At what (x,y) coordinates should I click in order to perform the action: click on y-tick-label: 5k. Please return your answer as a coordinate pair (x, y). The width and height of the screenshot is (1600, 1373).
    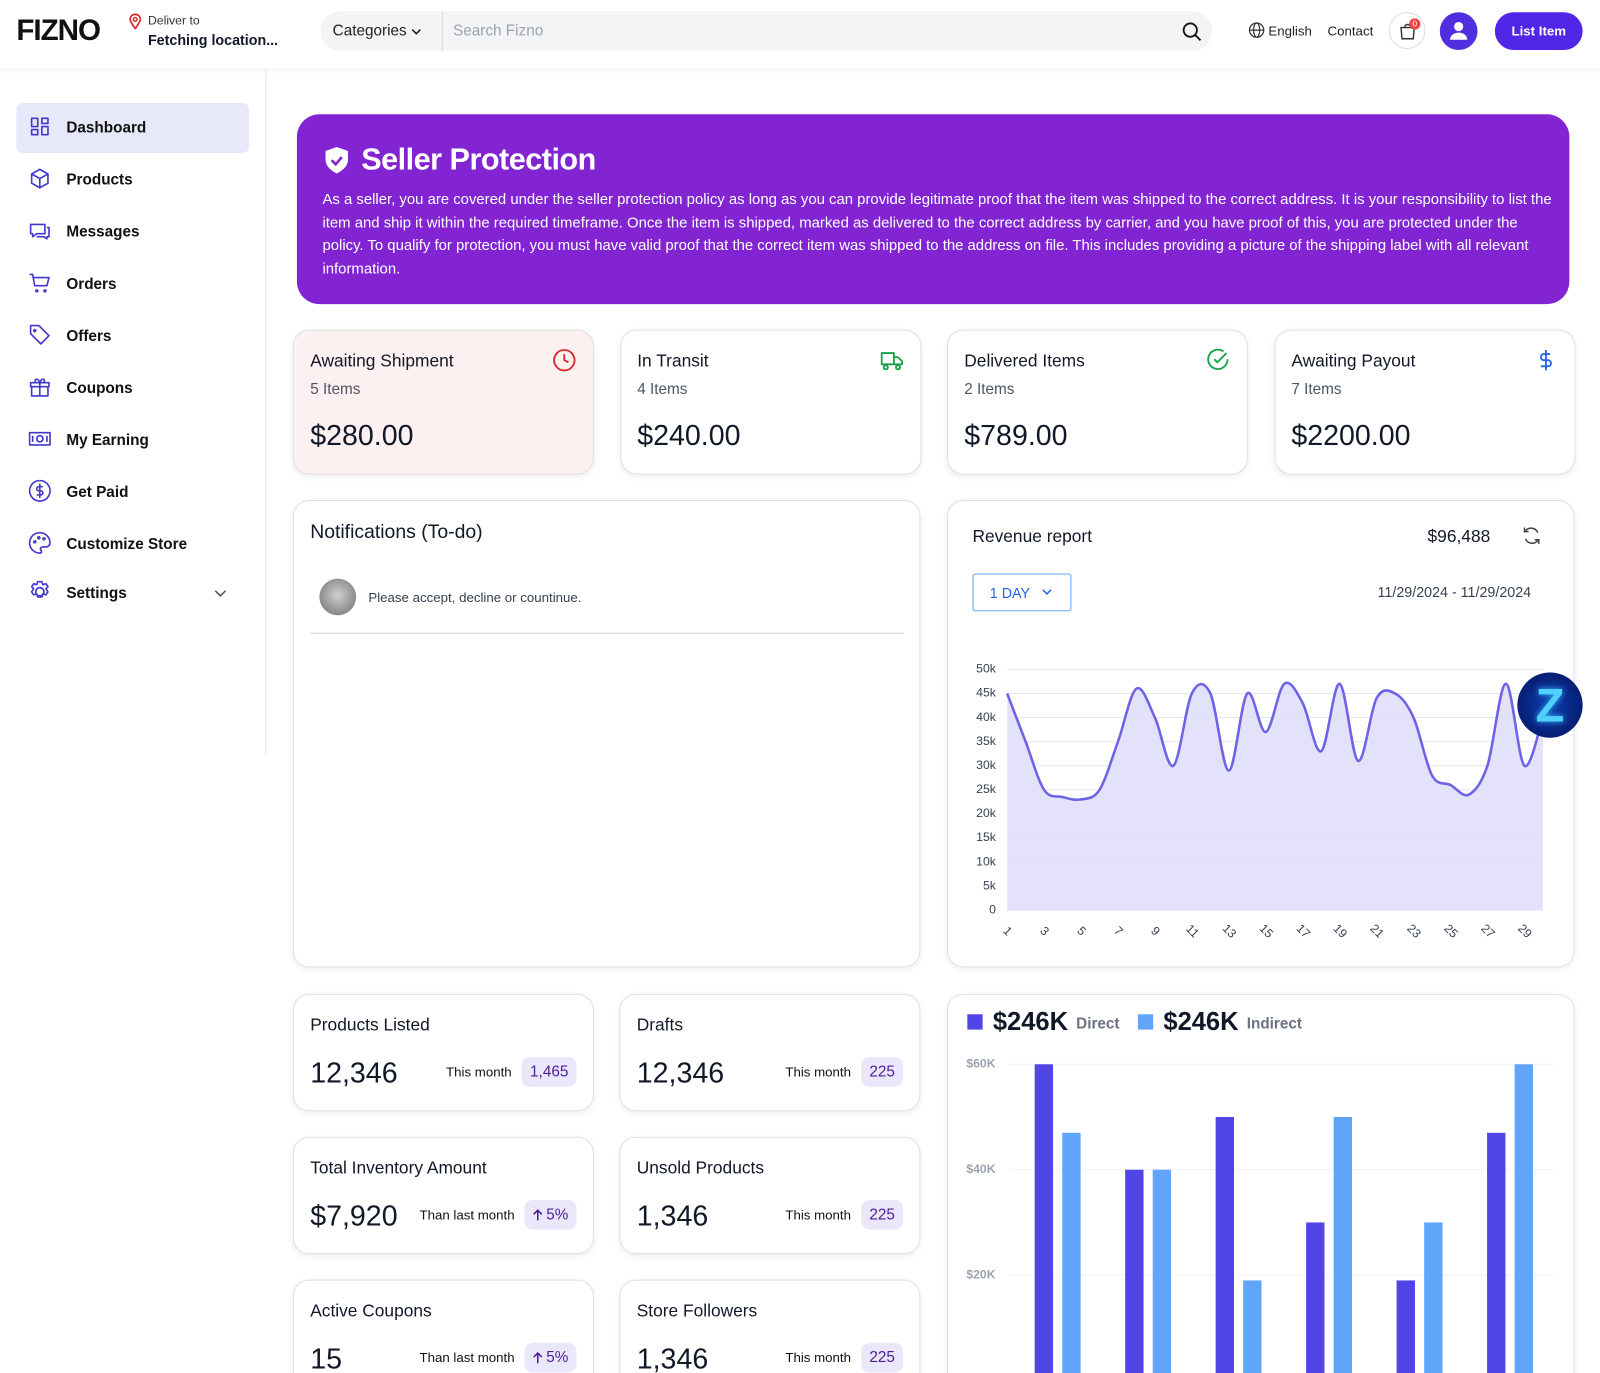
    Looking at the image, I should click on (990, 885).